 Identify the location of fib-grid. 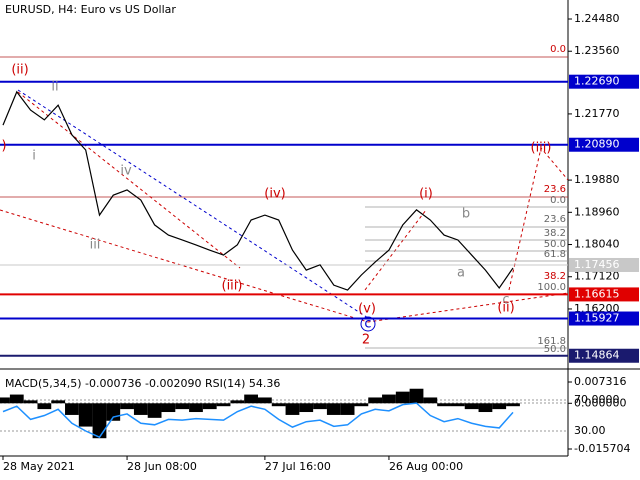
(466, 277).